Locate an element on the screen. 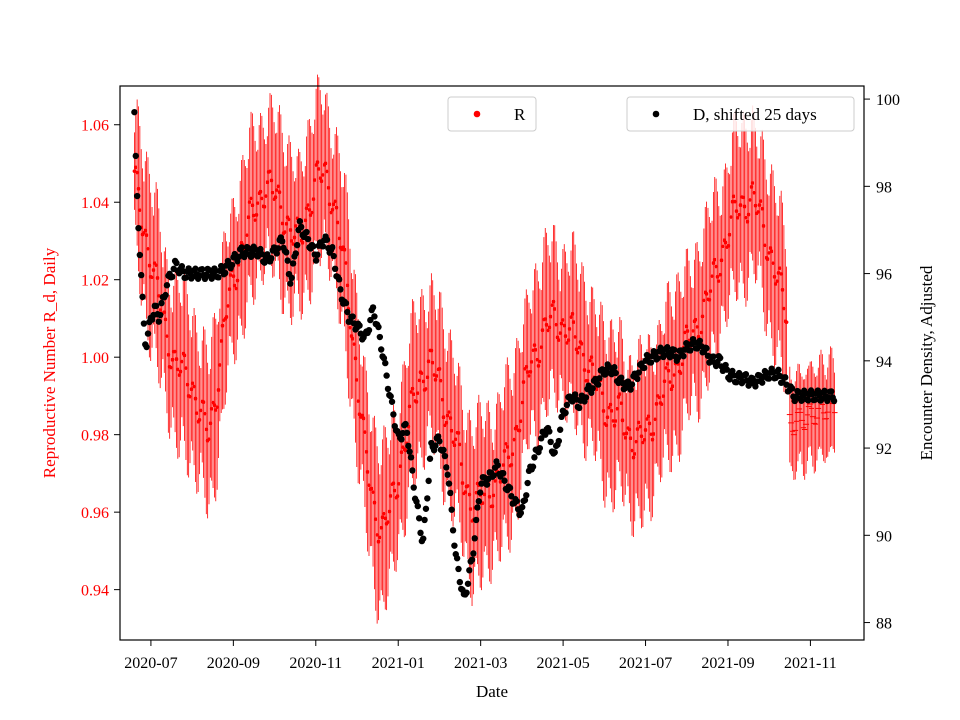 This screenshot has height=720, width=960. y-axis-left-label: Reproductive Number R_d, Daily is located at coordinates (49, 362).